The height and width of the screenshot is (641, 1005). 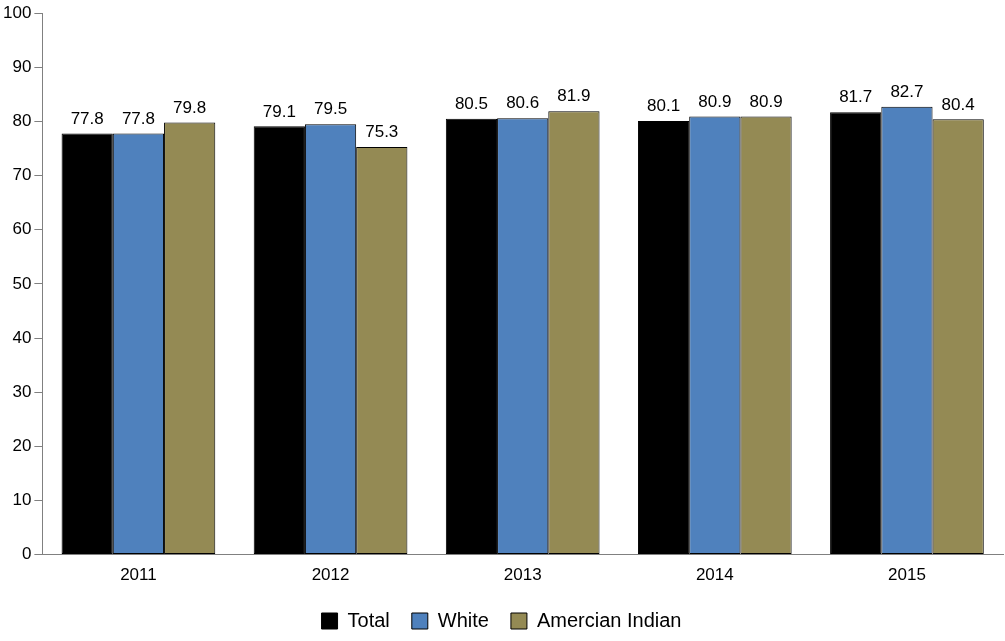 What do you see at coordinates (907, 92) in the screenshot?
I see `data-label: 82.7` at bounding box center [907, 92].